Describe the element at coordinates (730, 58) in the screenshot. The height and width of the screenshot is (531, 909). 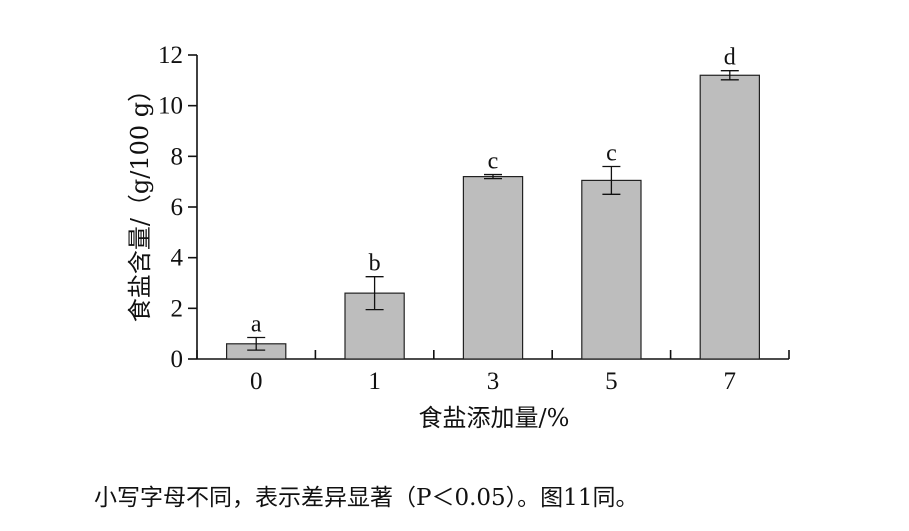
I see `significance-letter: d` at that location.